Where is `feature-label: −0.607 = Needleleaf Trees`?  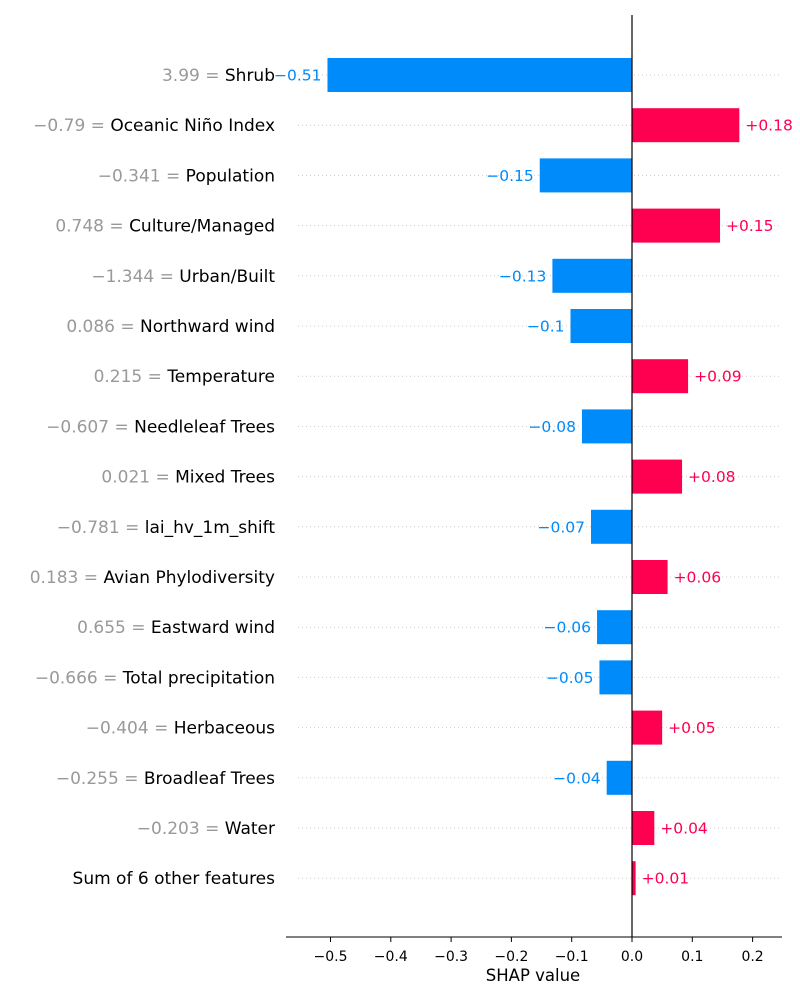 feature-label: −0.607 = Needleleaf Trees is located at coordinates (160, 427).